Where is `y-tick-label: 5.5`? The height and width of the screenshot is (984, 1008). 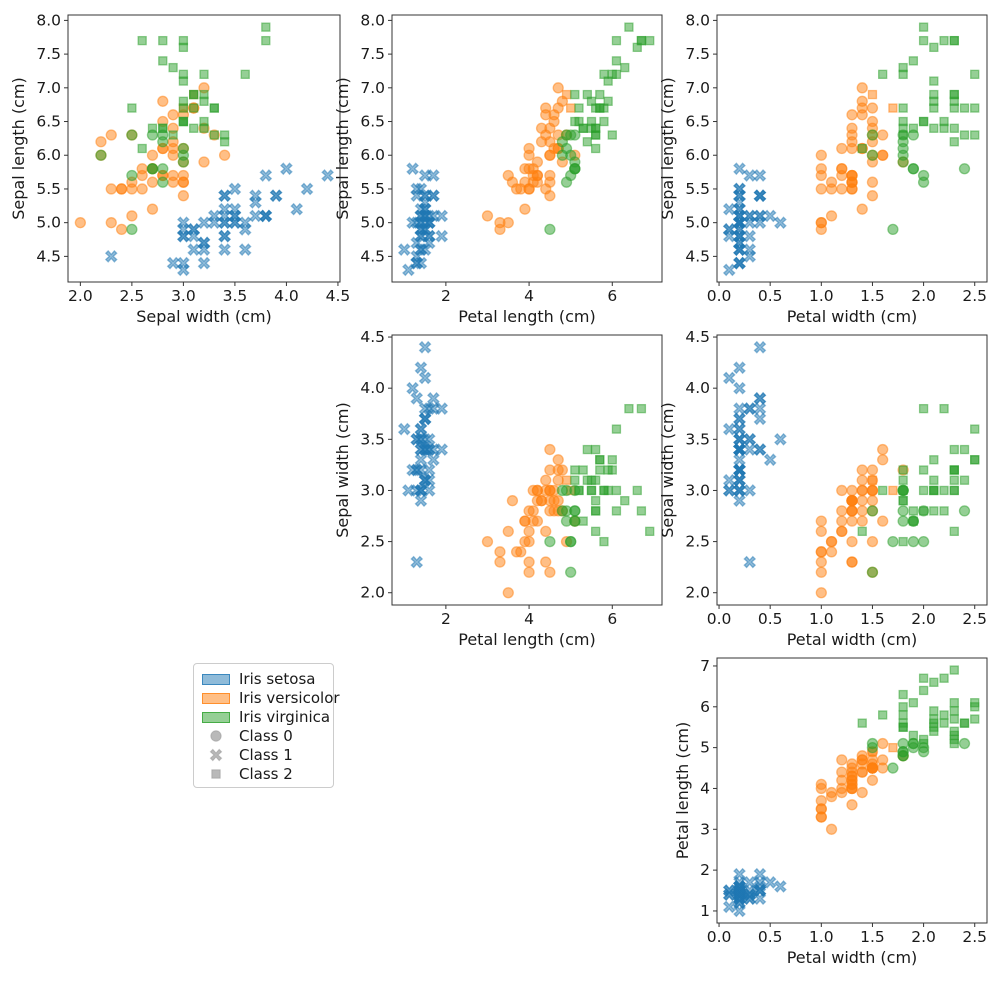
y-tick-label: 5.5 is located at coordinates (48, 189).